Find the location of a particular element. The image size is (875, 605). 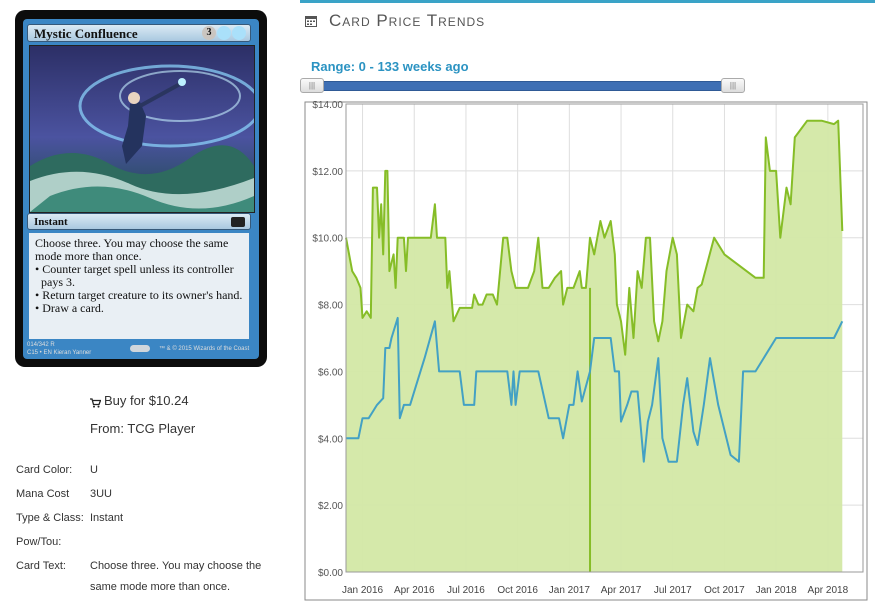

collector-number: 014/342 R is located at coordinates (41, 345).